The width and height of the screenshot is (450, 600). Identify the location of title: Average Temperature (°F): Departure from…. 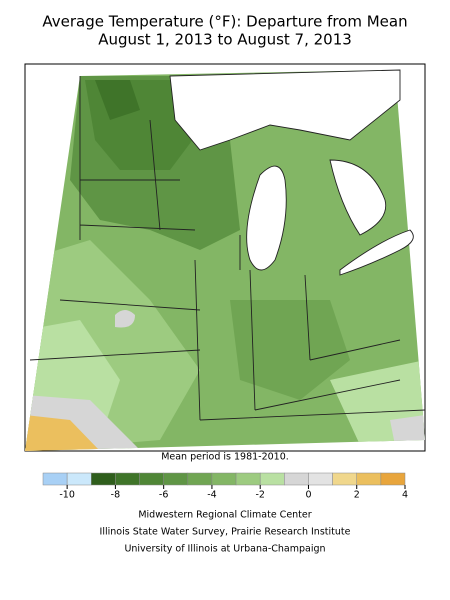
(224, 22).